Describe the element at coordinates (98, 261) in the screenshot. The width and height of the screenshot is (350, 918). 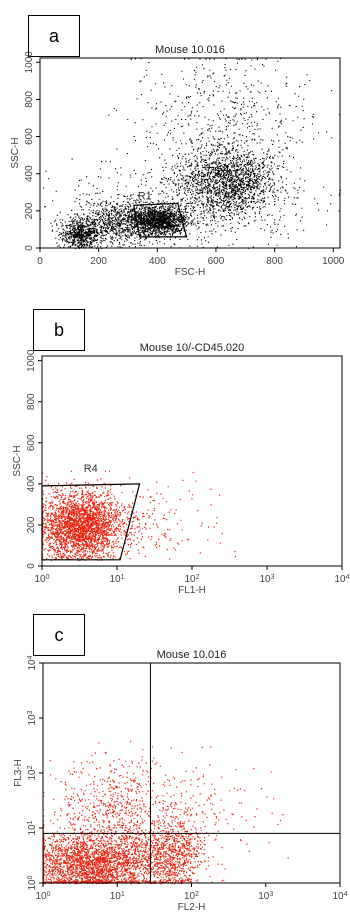
I see `x-tick-label: 200` at that location.